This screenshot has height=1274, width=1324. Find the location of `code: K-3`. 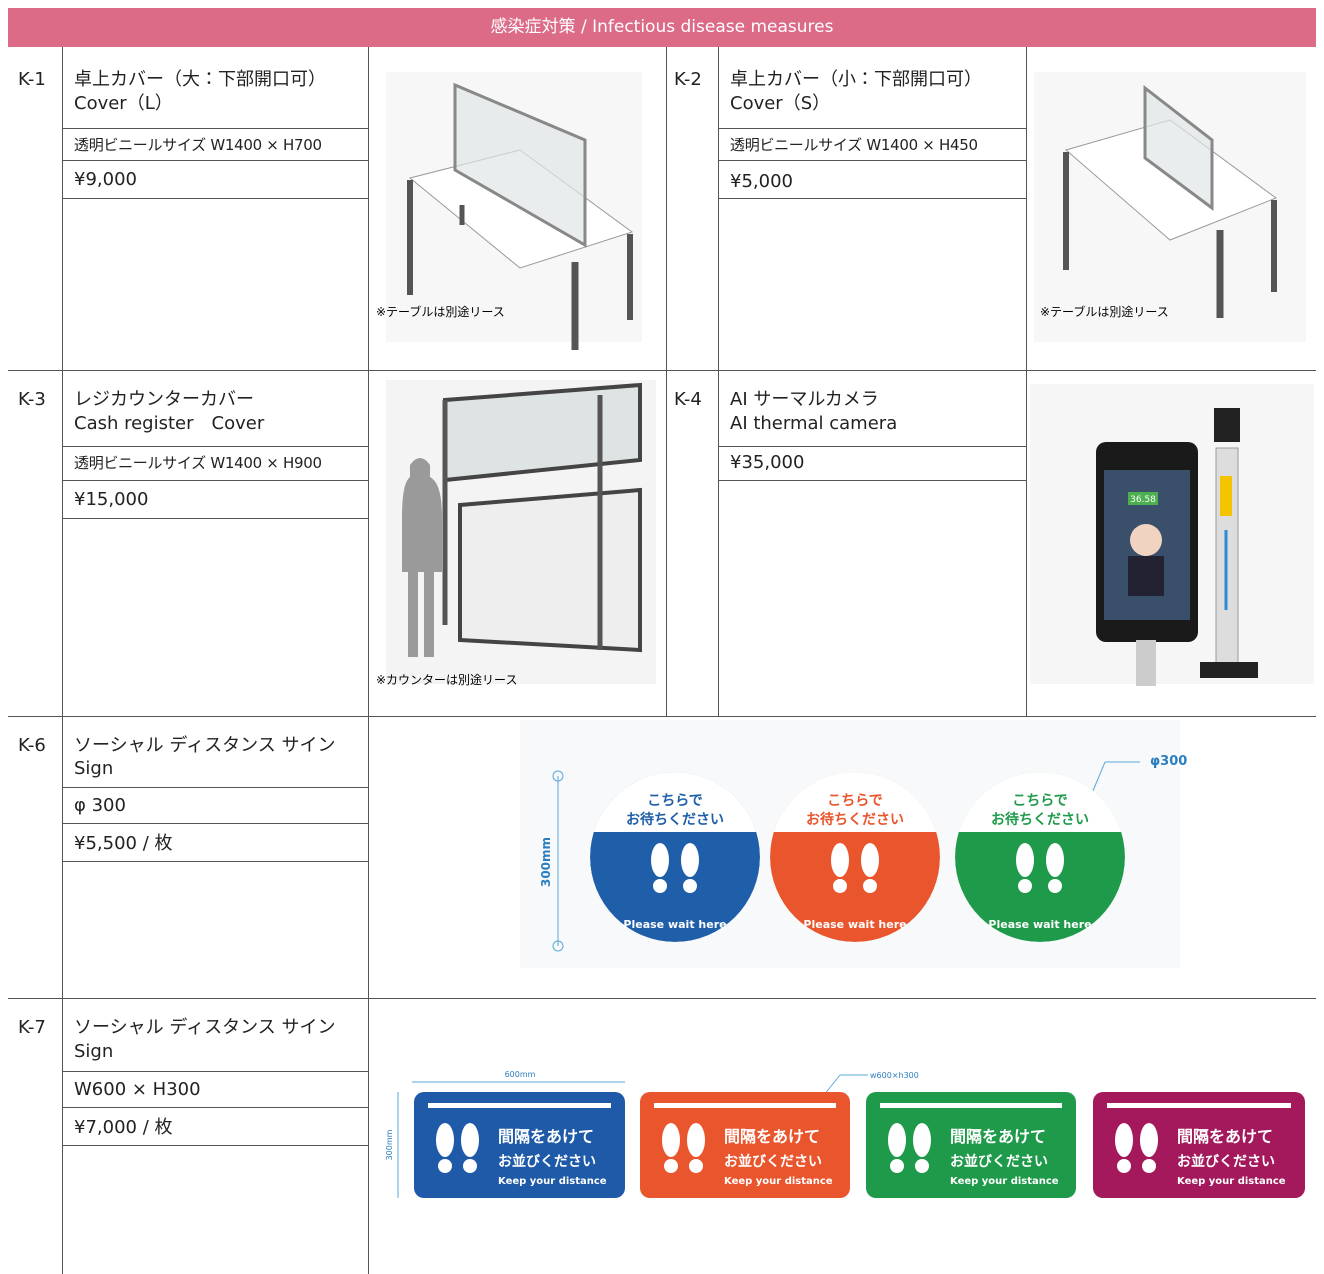

code: K-3 is located at coordinates (32, 399).